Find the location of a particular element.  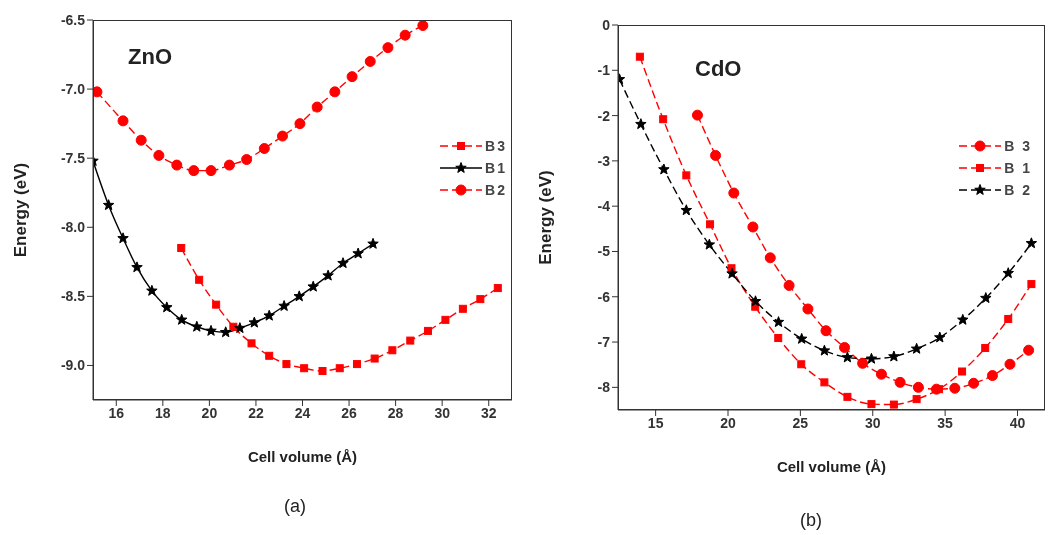

x-tick-label: 22 is located at coordinates (256, 412).